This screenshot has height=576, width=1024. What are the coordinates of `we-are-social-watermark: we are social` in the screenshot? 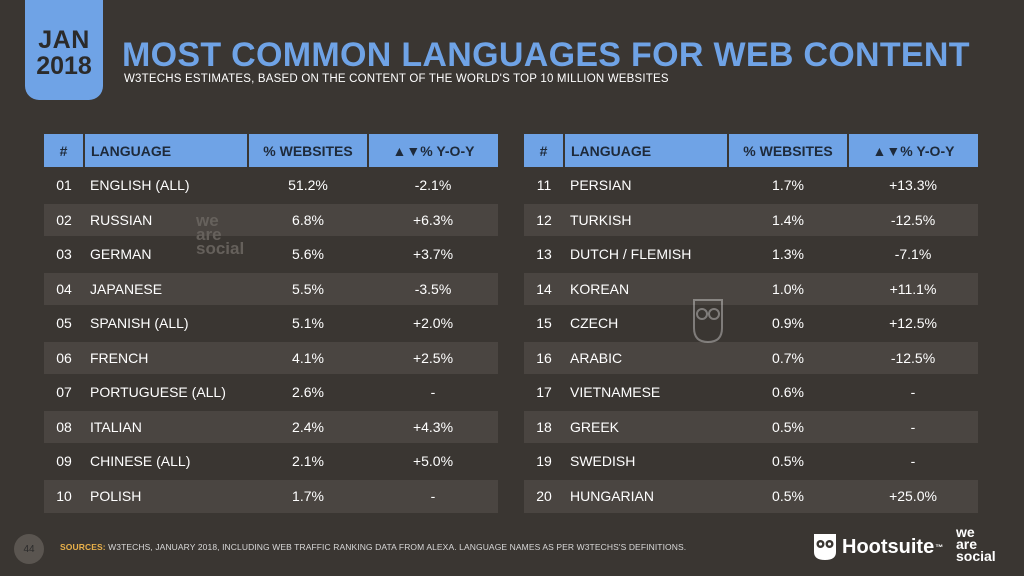 It's located at (220, 235).